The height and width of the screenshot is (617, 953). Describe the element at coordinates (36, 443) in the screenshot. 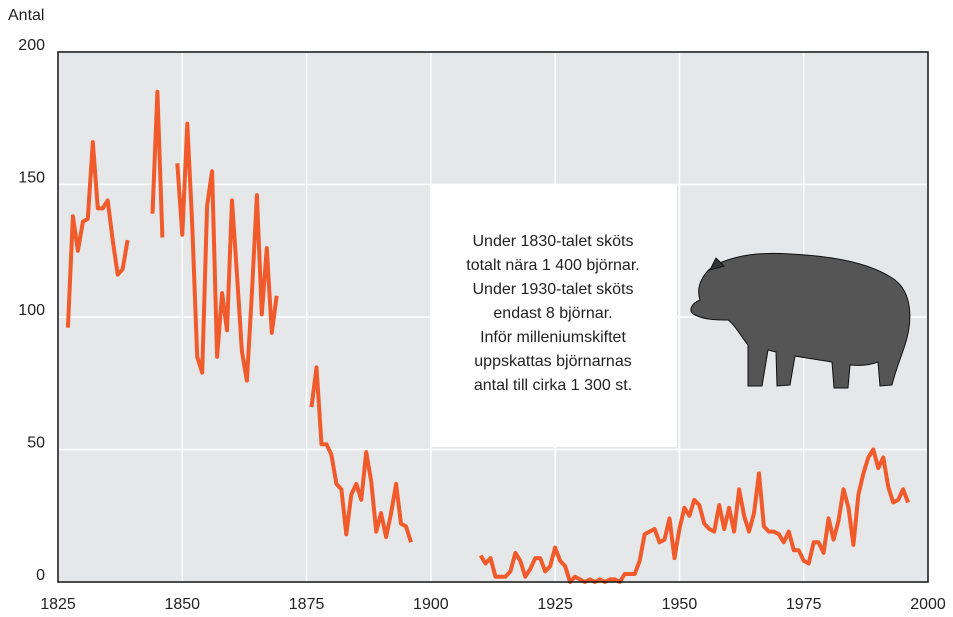

I see `y-tick-label: 50` at that location.